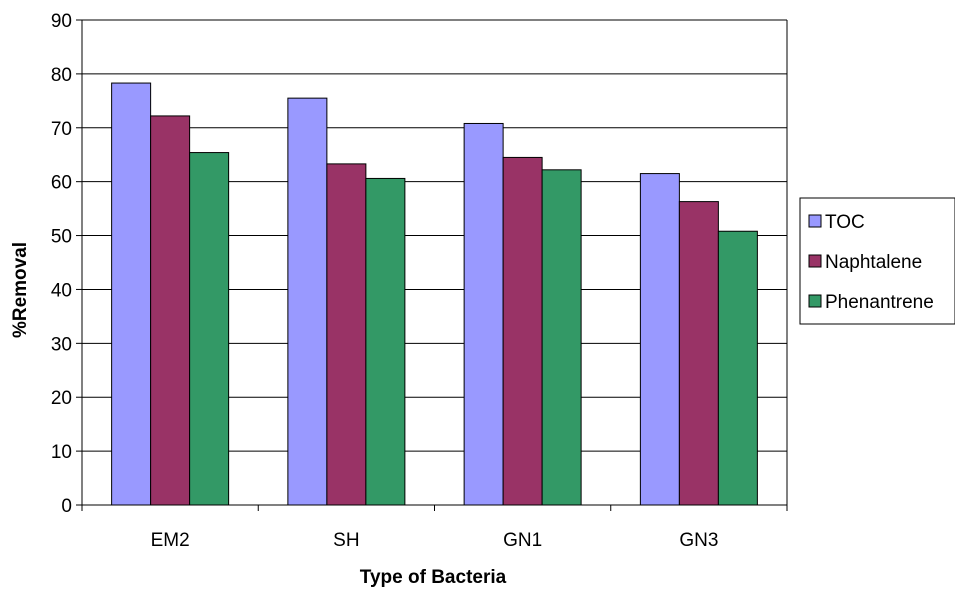 This screenshot has width=955, height=593. Describe the element at coordinates (61, 75) in the screenshot. I see `y-tick-label: 80` at that location.